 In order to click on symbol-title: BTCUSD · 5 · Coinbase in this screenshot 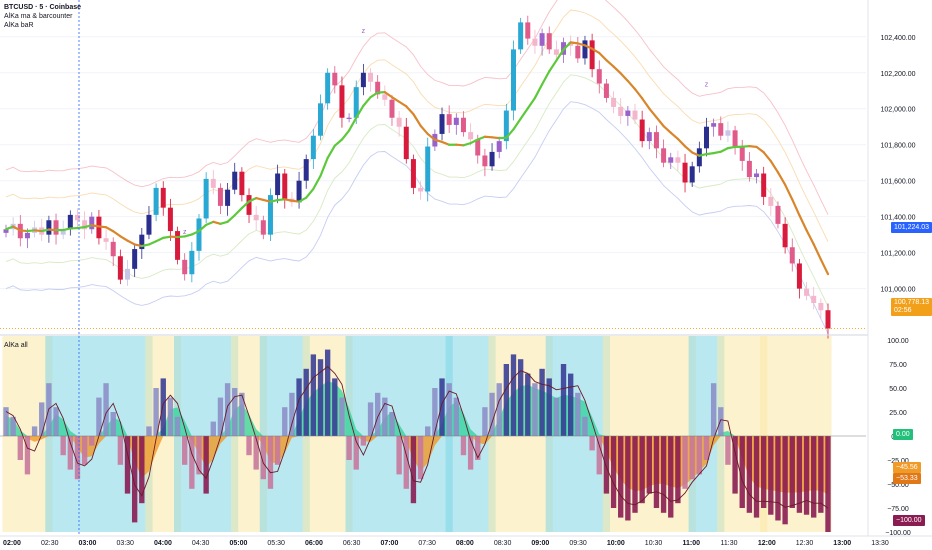, I will do `click(43, 7)`.